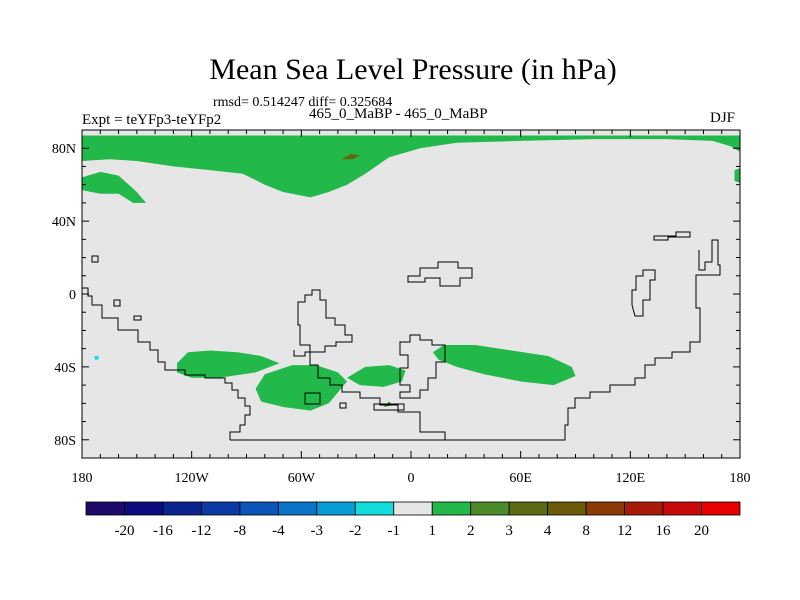 The image size is (800, 600). What do you see at coordinates (240, 531) in the screenshot?
I see `colorbar-label: -8` at bounding box center [240, 531].